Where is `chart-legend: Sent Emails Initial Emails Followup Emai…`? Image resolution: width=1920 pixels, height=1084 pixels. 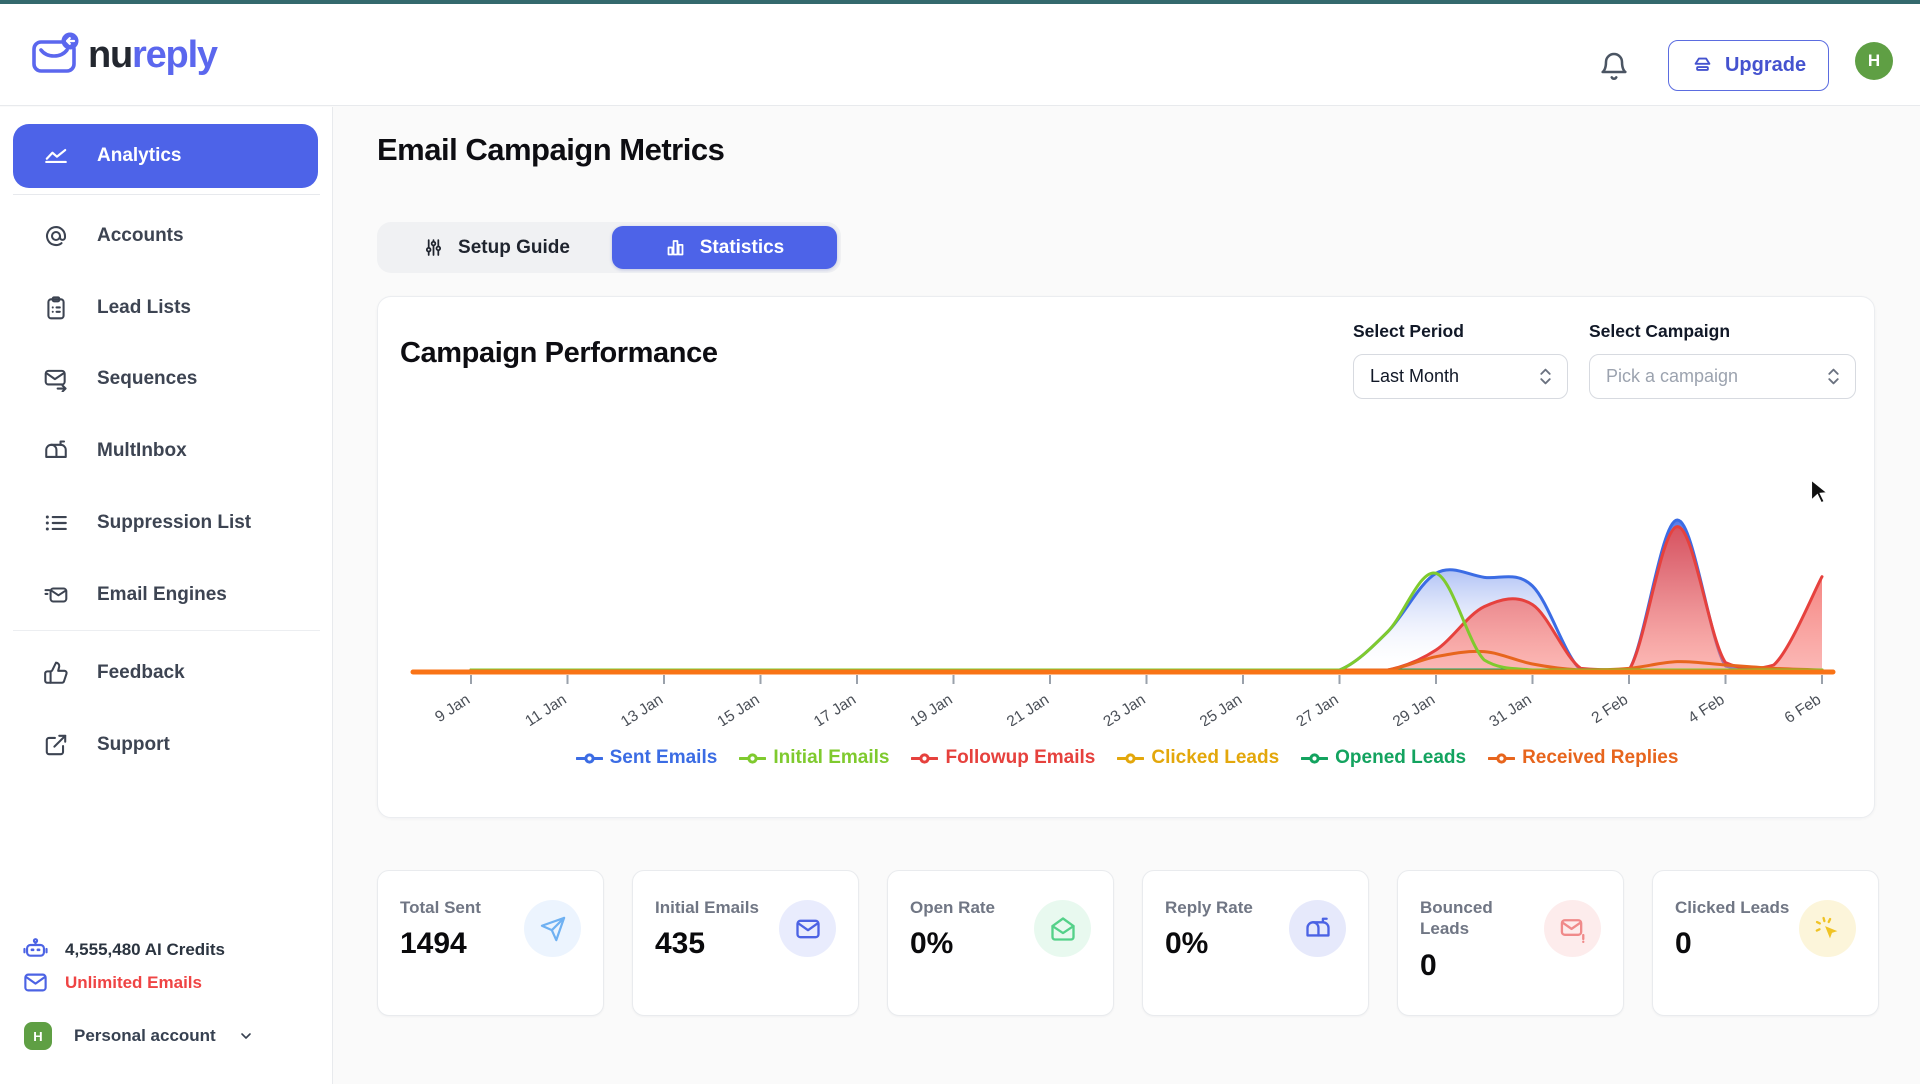
chart-legend: Sent Emails Initial Emails Followup Emai… is located at coordinates (1127, 758).